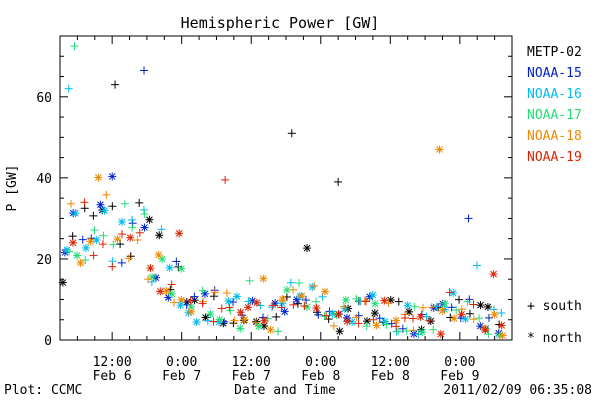 Image resolution: width=600 pixels, height=400 pixels. Describe the element at coordinates (285, 390) in the screenshot. I see `x-axis-label: Date and Time` at that location.